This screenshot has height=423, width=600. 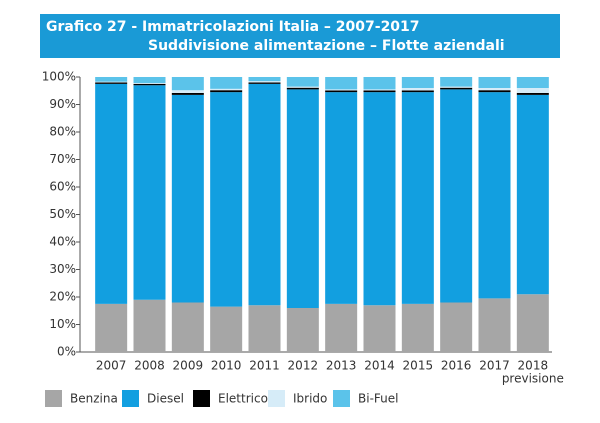 What do you see at coordinates (62, 242) in the screenshot?
I see `y-tick-label: 40%` at bounding box center [62, 242].